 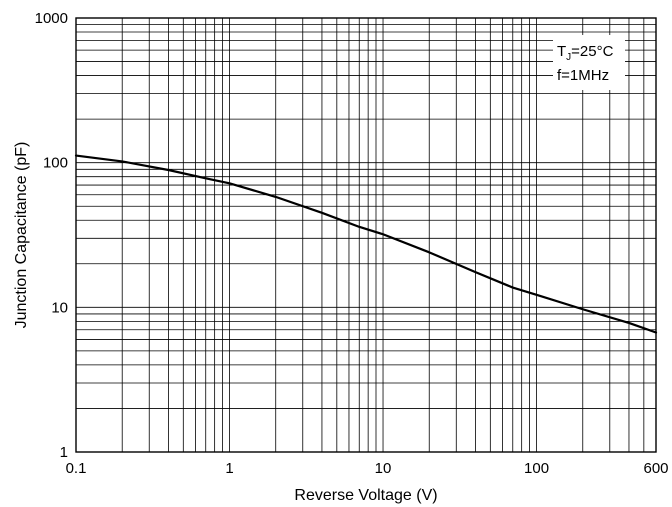 What do you see at coordinates (59, 307) in the screenshot?
I see `y-tick-label: 10` at bounding box center [59, 307].